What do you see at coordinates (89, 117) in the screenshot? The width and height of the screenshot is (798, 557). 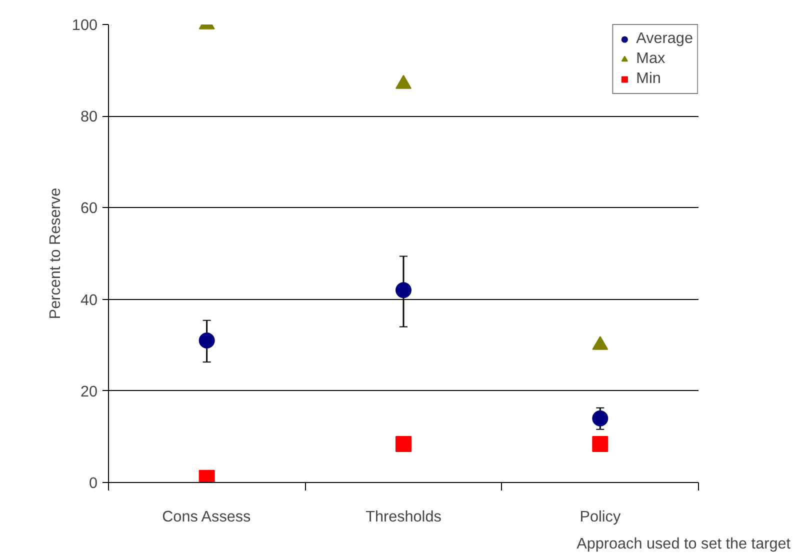 I see `y-tick-label: 80` at bounding box center [89, 117].